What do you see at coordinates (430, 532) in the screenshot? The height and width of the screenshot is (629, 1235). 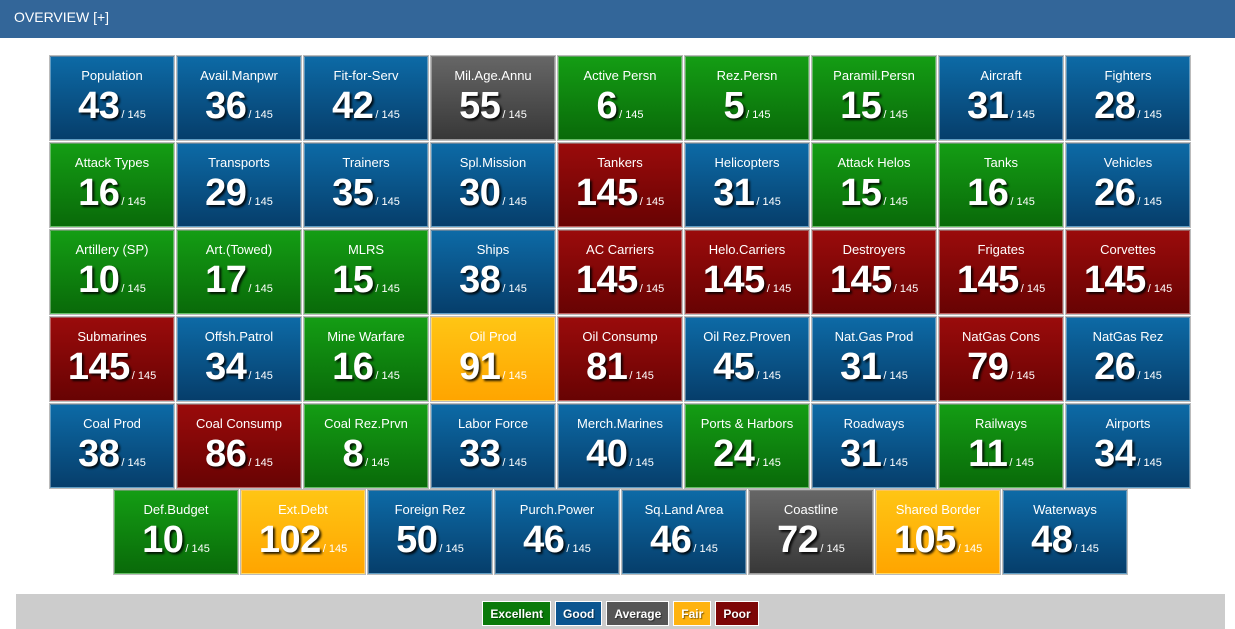 I see `stat-tile-foreign-rez: Foreign Rez 50/ 145` at bounding box center [430, 532].